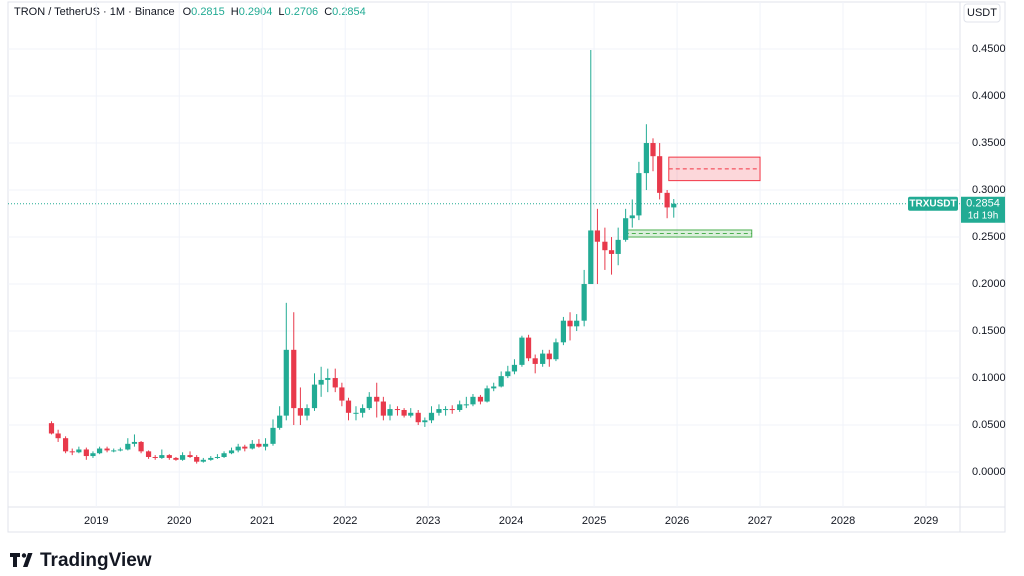 Image resolution: width=1024 pixels, height=576 pixels. I want to click on price-tag, so click(983, 209).